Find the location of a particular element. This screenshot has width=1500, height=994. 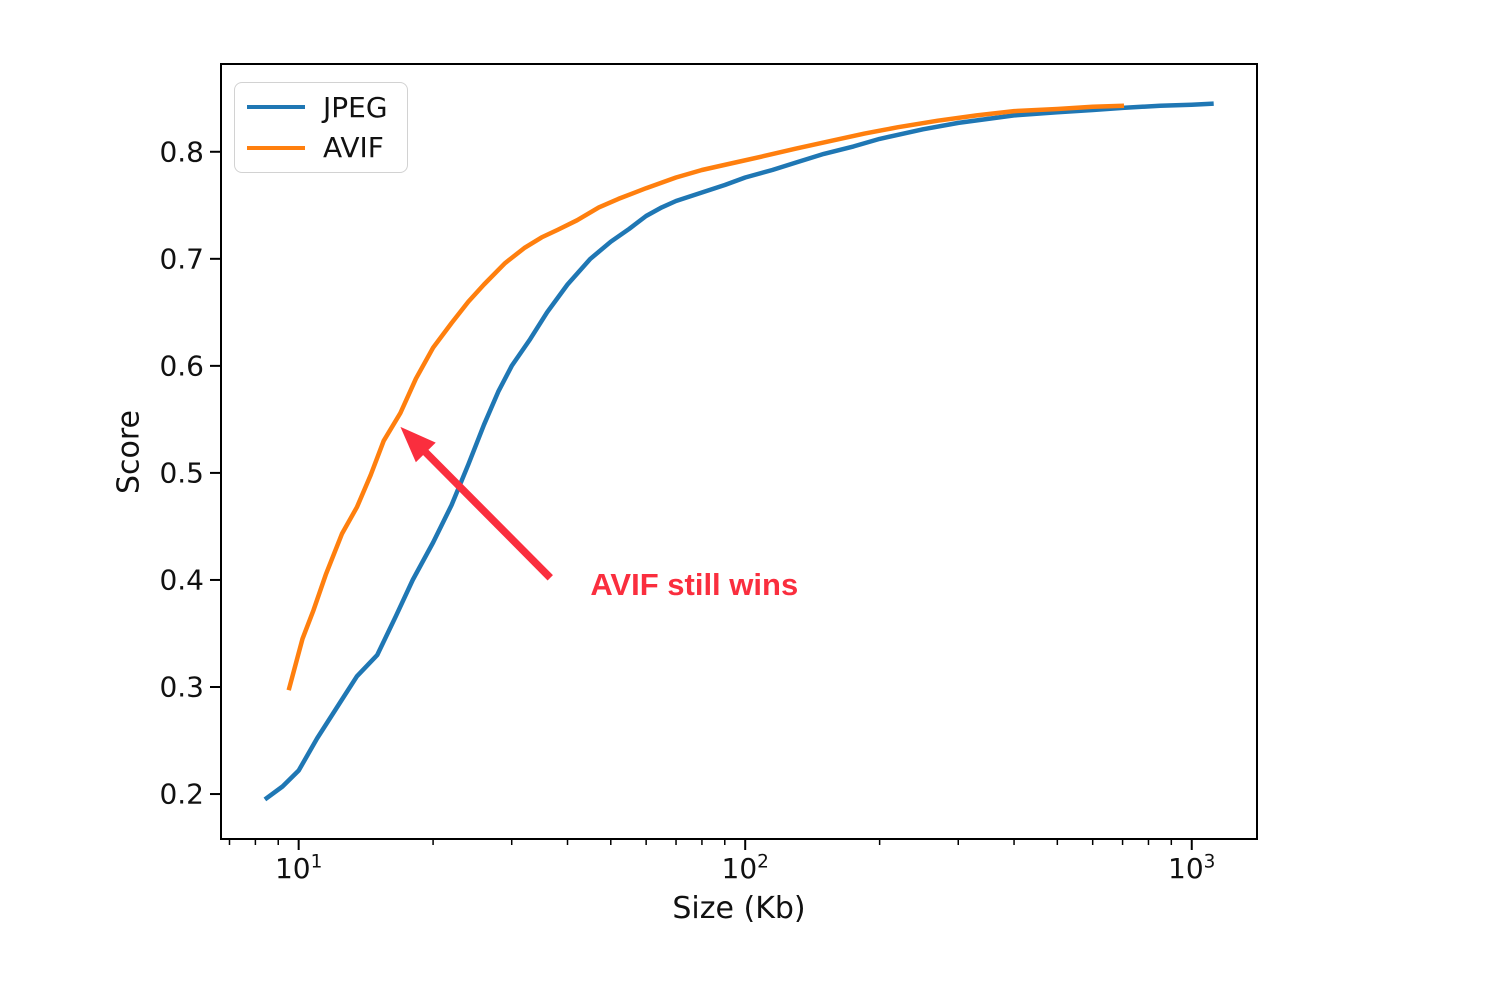

avif-line-swatch-icon is located at coordinates (276, 148).